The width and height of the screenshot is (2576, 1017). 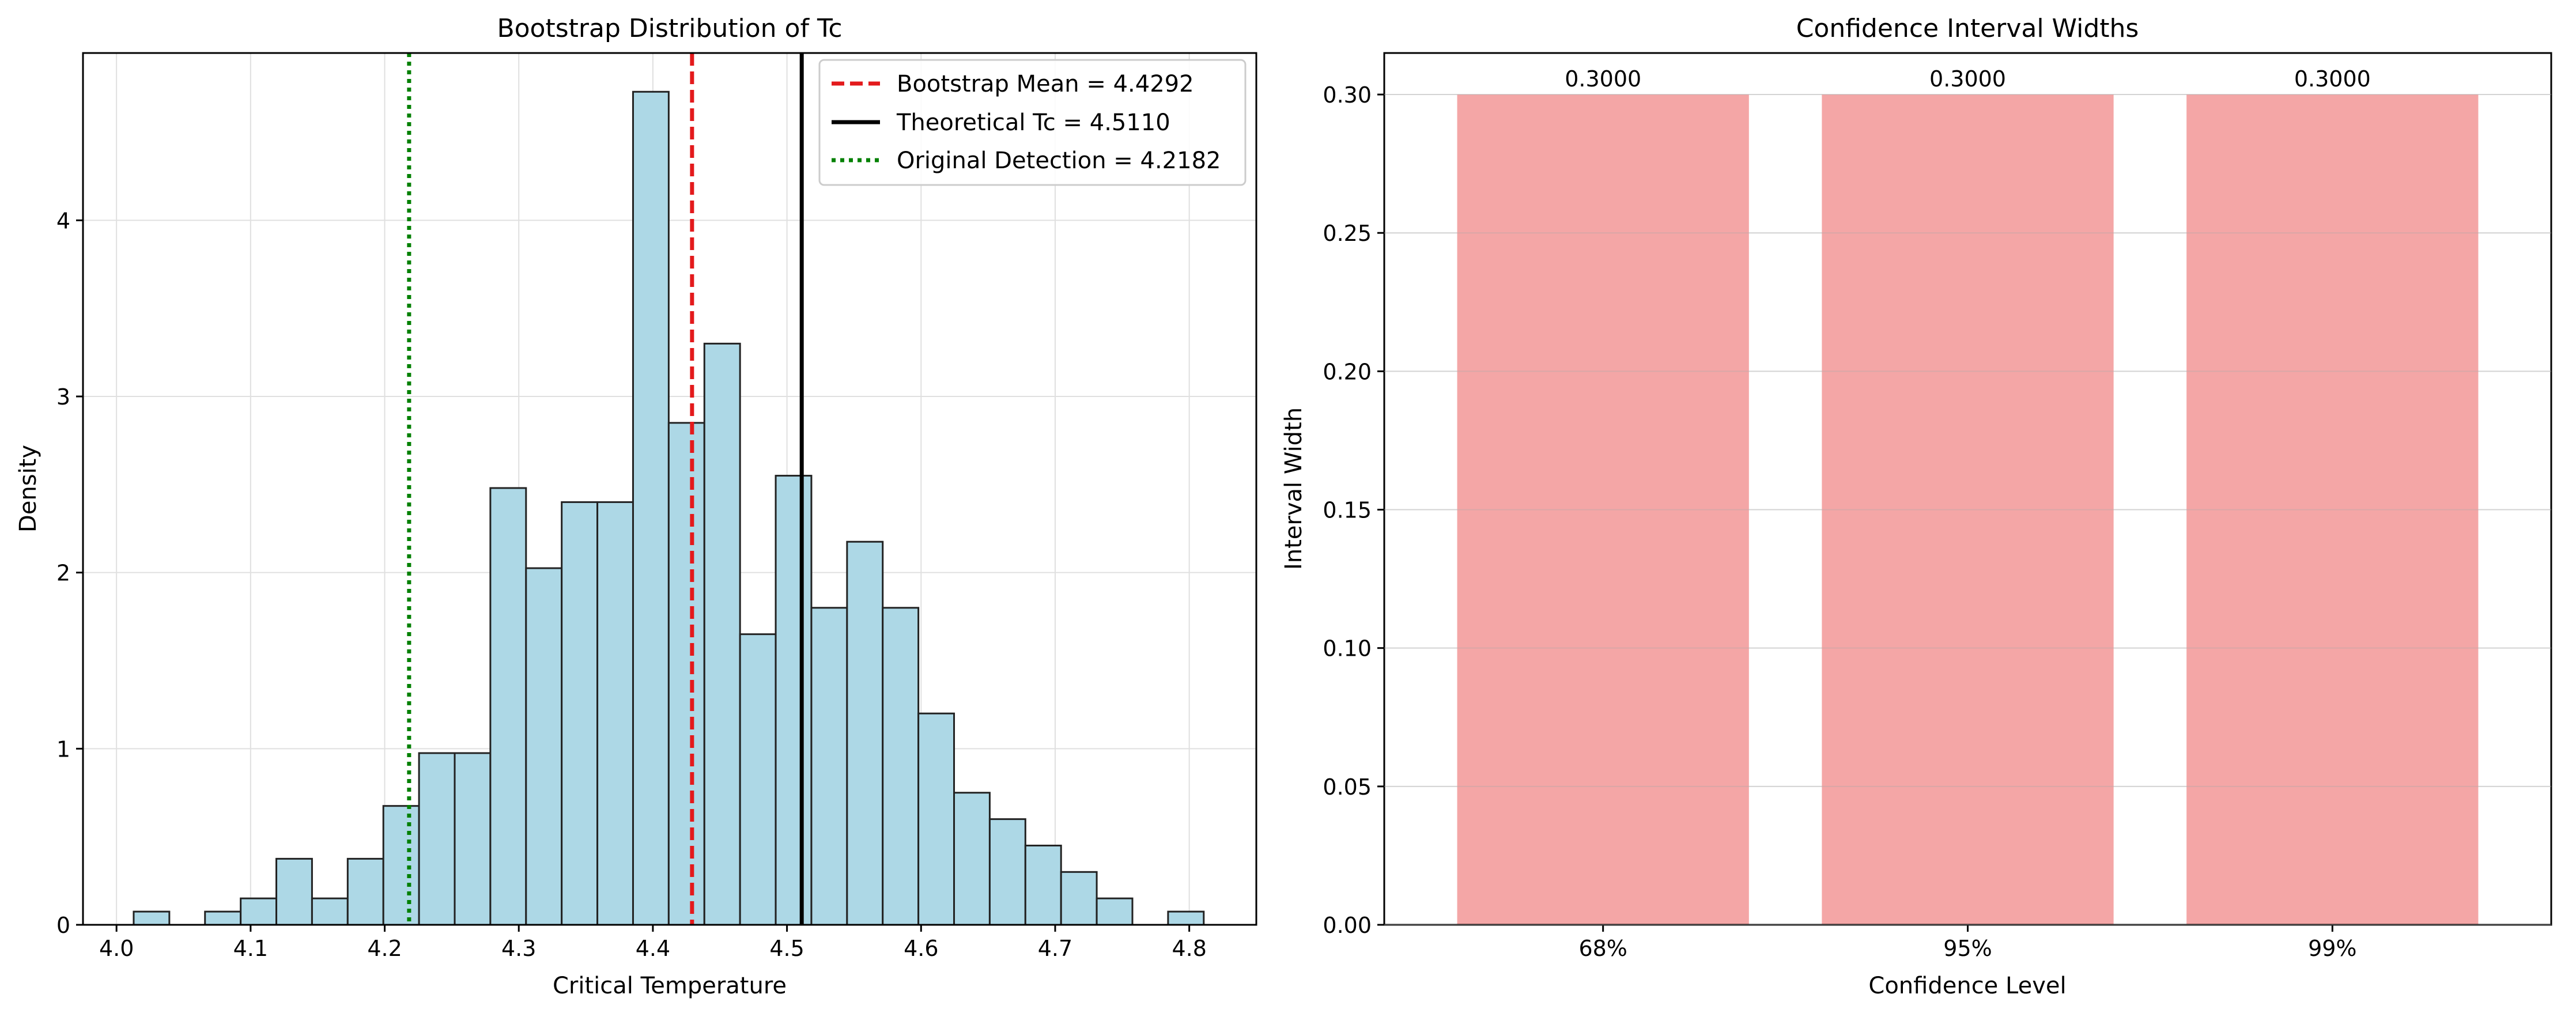 What do you see at coordinates (605, 489) in the screenshot?
I see `histogram-reference-lines` at bounding box center [605, 489].